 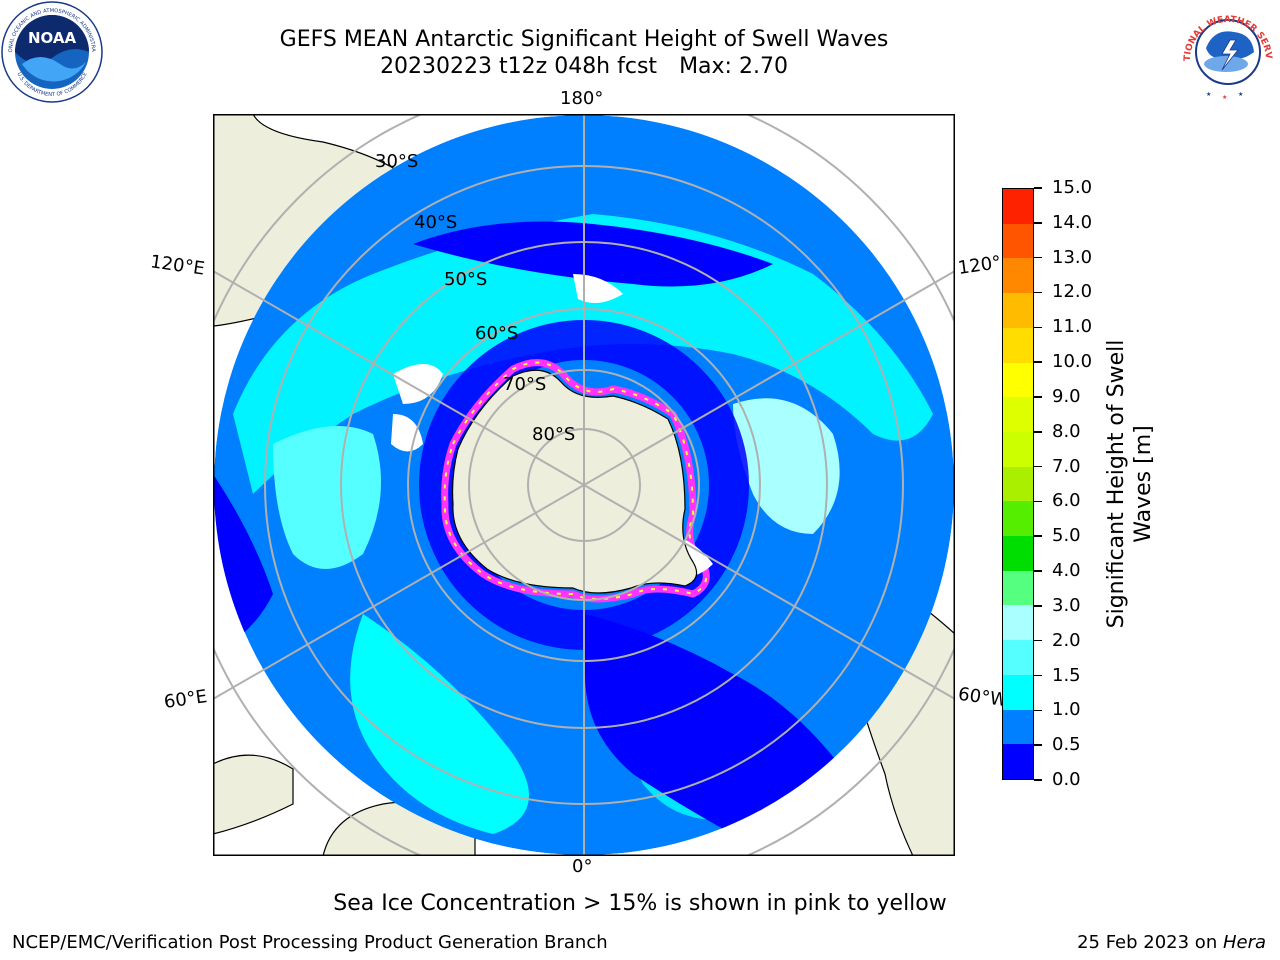 What do you see at coordinates (1066, 466) in the screenshot?
I see `colorbar-tick-label: 7.0` at bounding box center [1066, 466].